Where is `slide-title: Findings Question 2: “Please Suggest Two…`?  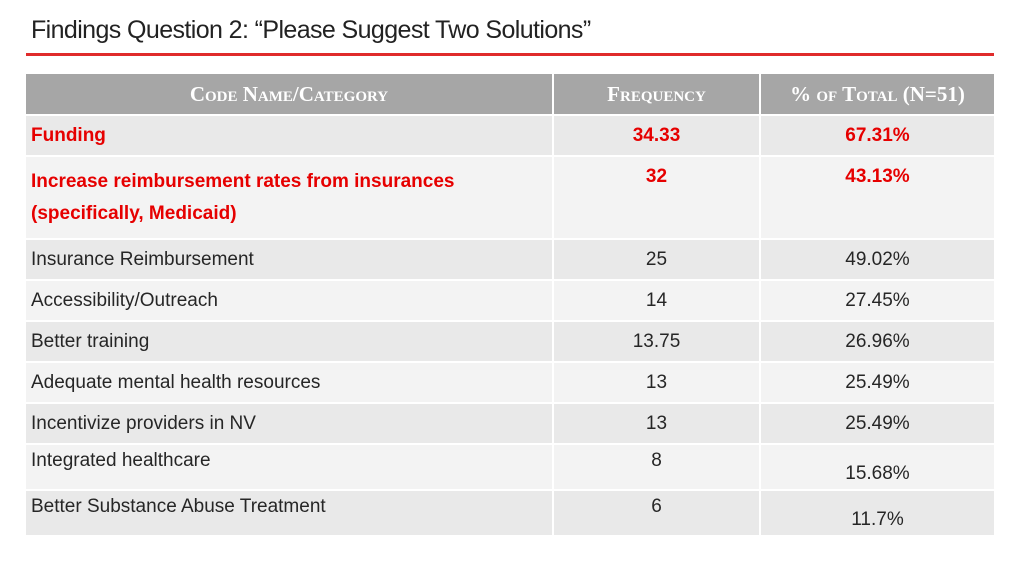 slide-title: Findings Question 2: “Please Suggest Two… is located at coordinates (311, 30).